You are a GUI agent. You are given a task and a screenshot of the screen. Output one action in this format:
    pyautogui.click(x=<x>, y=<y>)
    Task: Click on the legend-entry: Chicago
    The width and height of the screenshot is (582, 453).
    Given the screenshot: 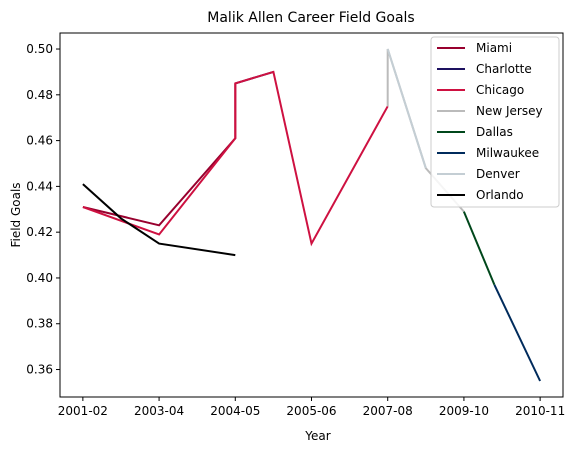 What is the action you would take?
    pyautogui.click(x=500, y=90)
    